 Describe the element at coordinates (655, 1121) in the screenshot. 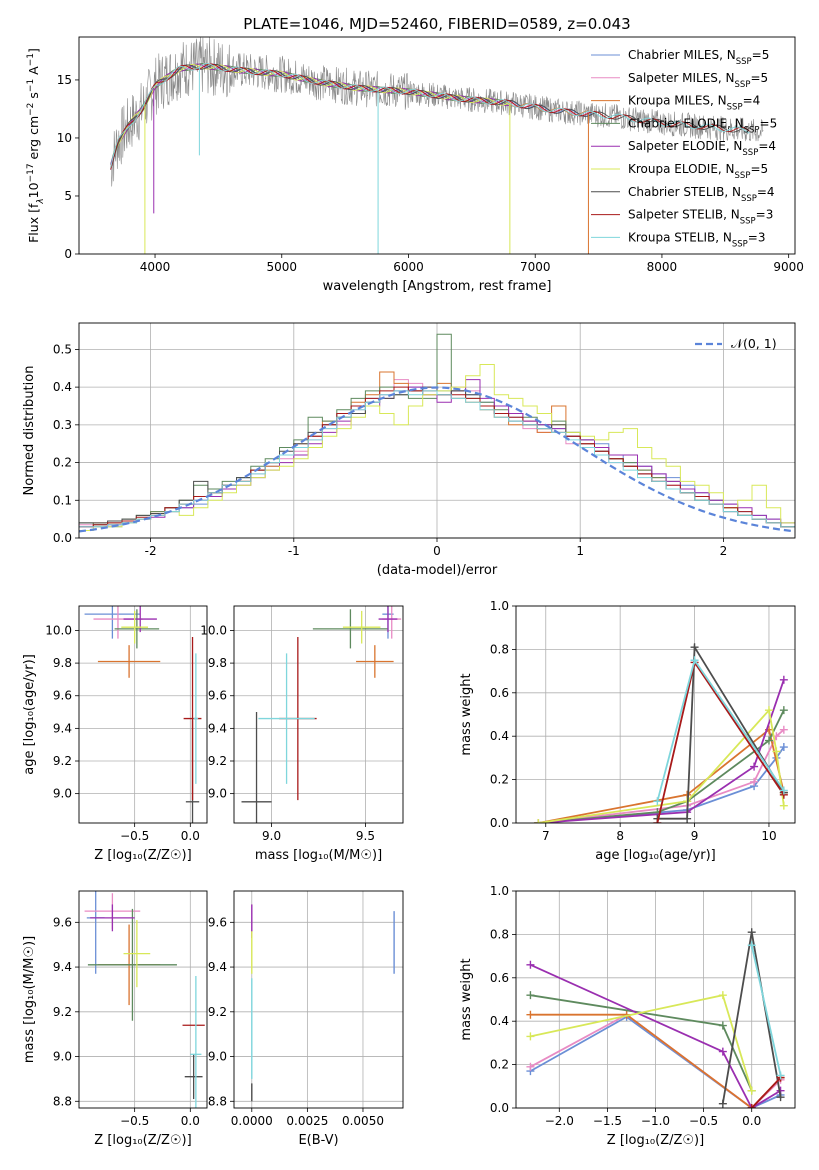

I see `x-tick-label: −1.0` at that location.